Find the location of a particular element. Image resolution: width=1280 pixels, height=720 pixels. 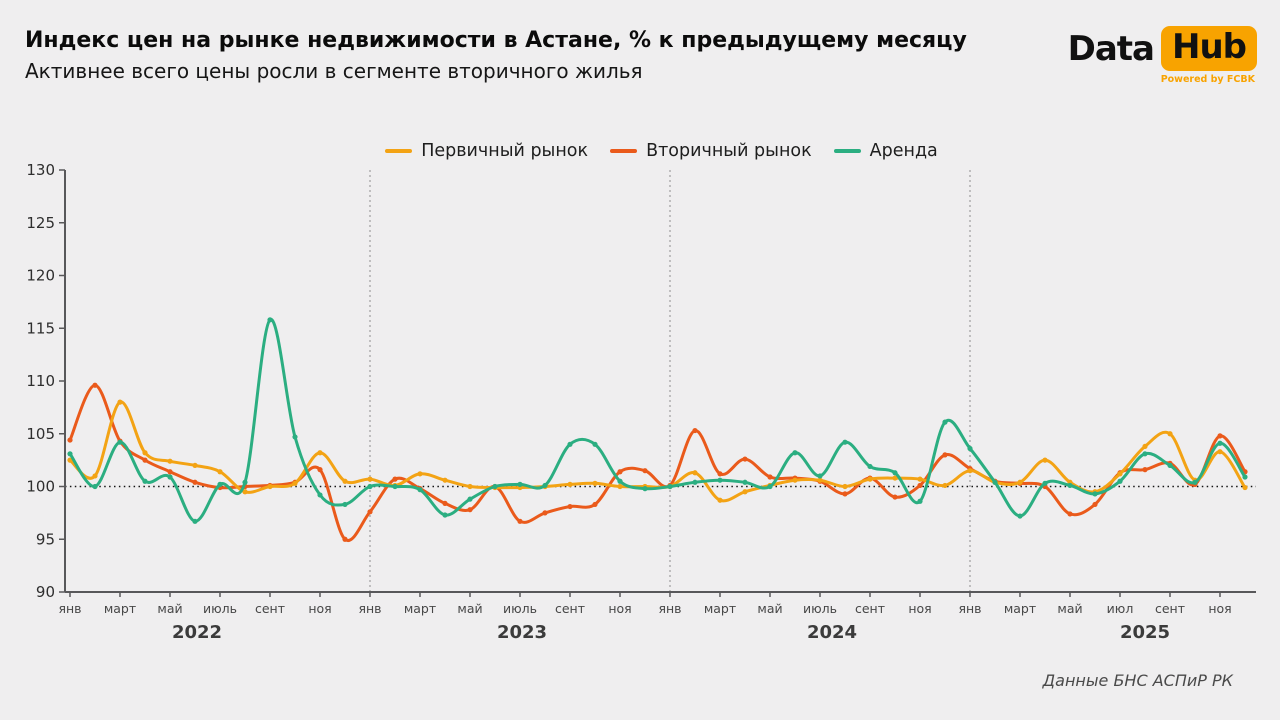

y-tick-label: 110 is located at coordinates (40, 381).